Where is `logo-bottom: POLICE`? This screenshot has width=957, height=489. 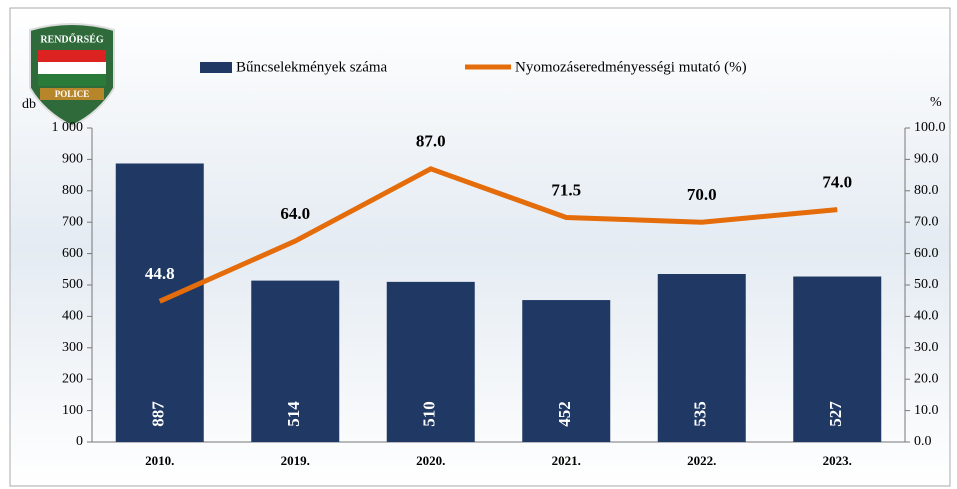 logo-bottom: POLICE is located at coordinates (72, 94).